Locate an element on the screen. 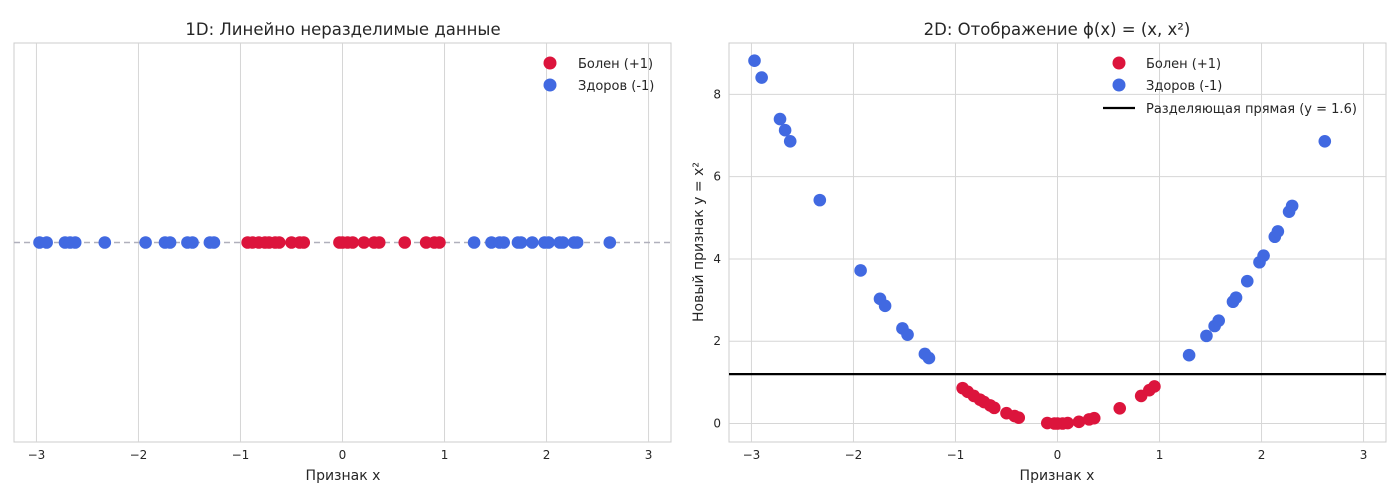 The width and height of the screenshot is (1400, 500). right-x-label: Признак x is located at coordinates (1057, 476).